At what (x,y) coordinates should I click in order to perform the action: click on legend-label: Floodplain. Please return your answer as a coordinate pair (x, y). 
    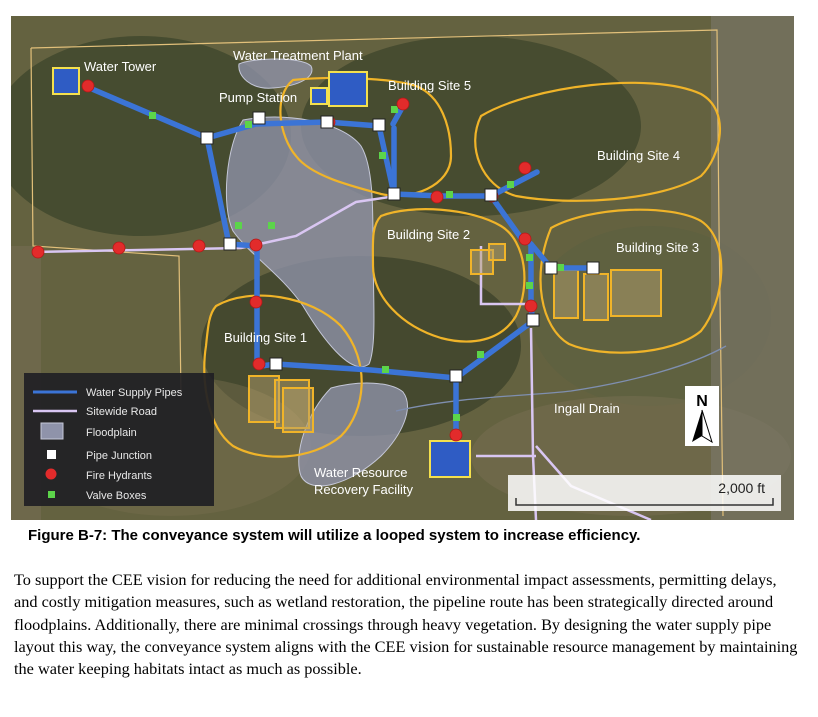
    Looking at the image, I should click on (111, 433).